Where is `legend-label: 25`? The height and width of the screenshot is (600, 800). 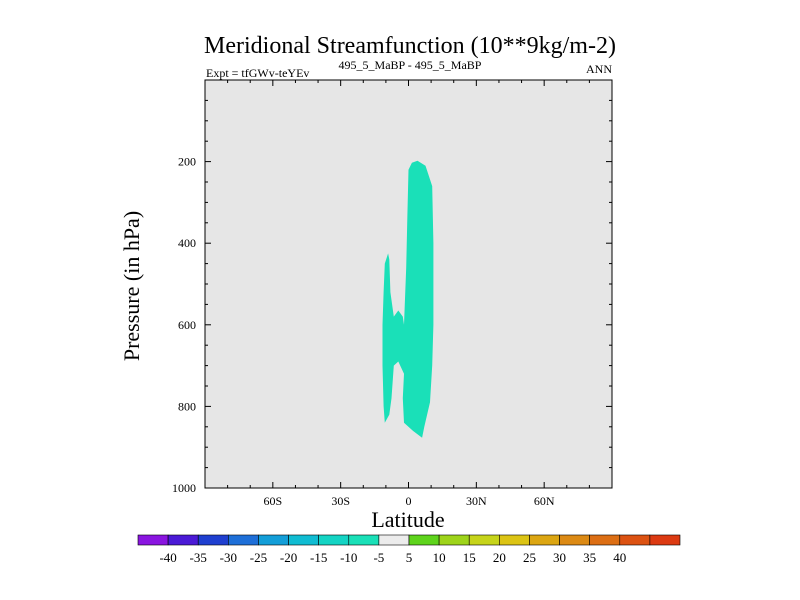
legend-label: 25 is located at coordinates (529, 557).